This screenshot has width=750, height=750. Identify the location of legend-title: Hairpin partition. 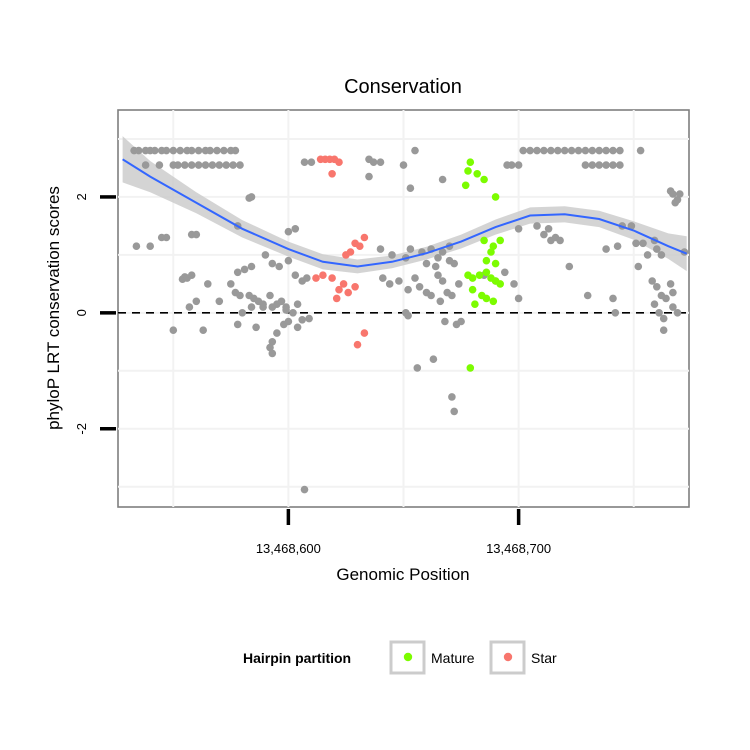
(297, 658).